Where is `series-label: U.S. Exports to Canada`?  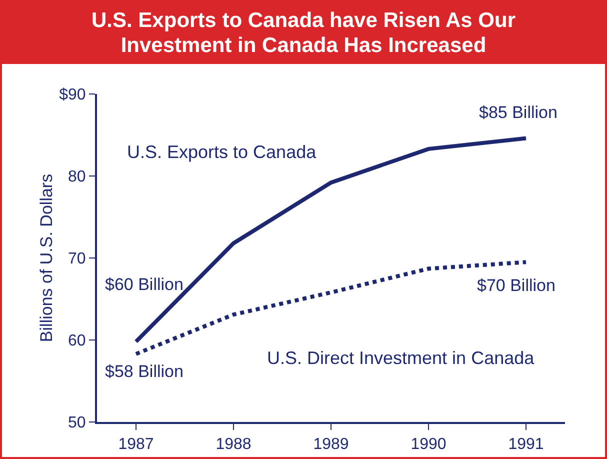
series-label: U.S. Exports to Canada is located at coordinates (222, 152).